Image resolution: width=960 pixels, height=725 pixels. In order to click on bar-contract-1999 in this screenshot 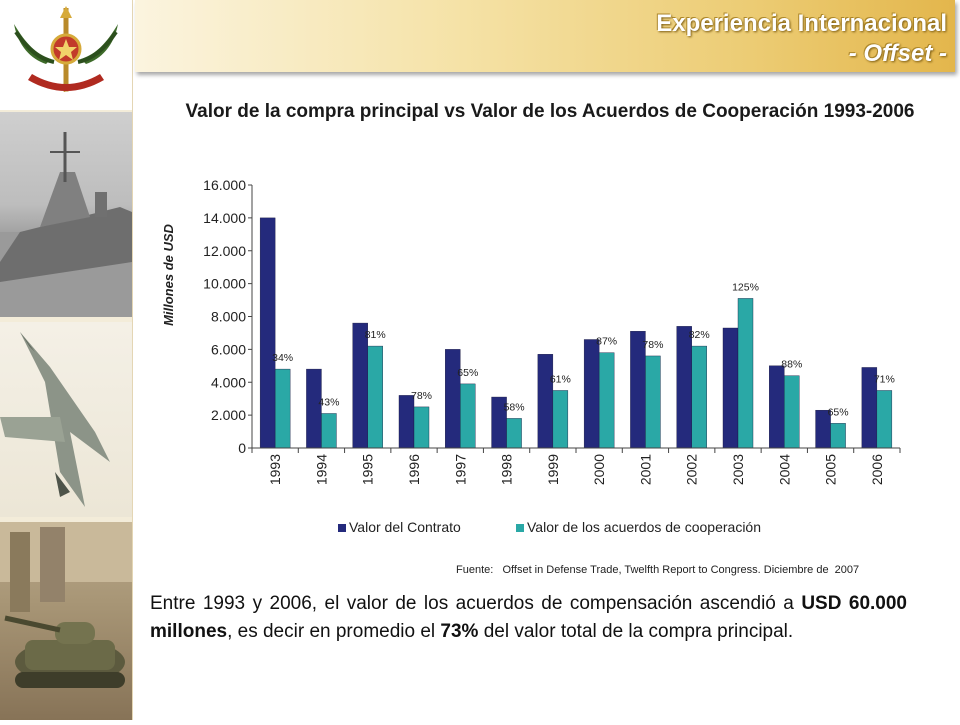, I will do `click(545, 401)`.